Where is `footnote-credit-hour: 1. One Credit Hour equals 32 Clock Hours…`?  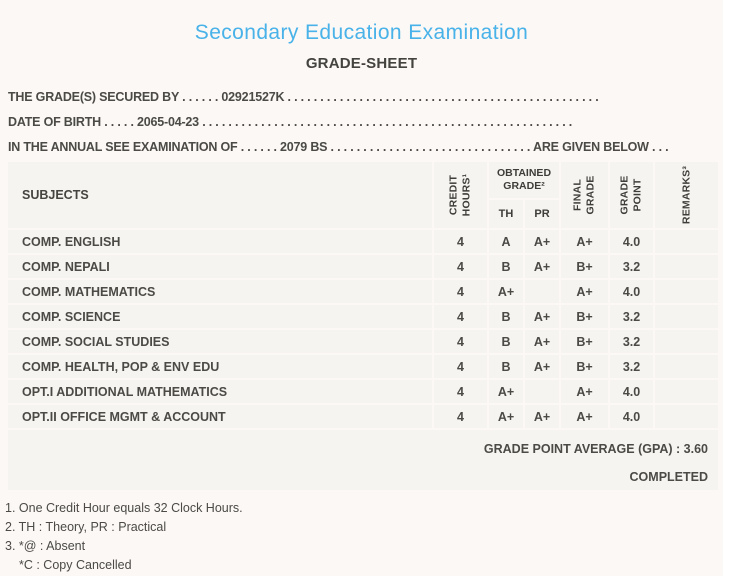
footnote-credit-hour: 1. One Credit Hour equals 32 Clock Hours… is located at coordinates (124, 508).